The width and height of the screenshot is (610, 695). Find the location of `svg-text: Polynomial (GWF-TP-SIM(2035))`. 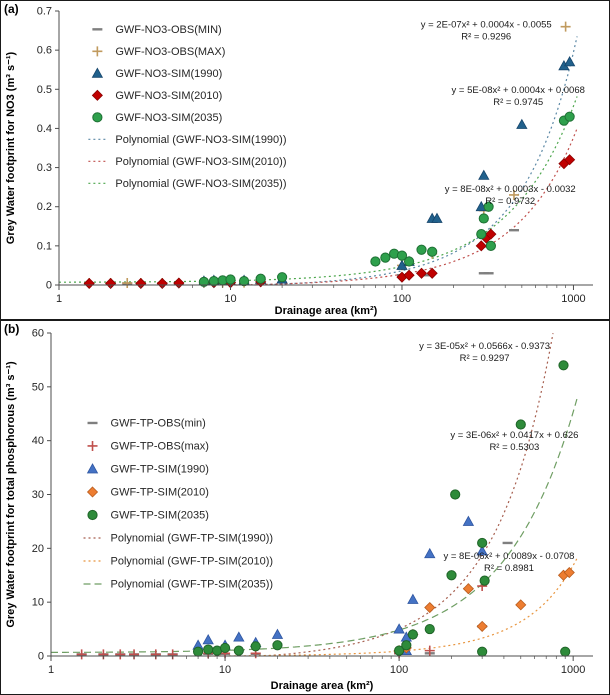

svg-text: Polynomial (GWF-TP-SIM(2035)) is located at coordinates (192, 584).